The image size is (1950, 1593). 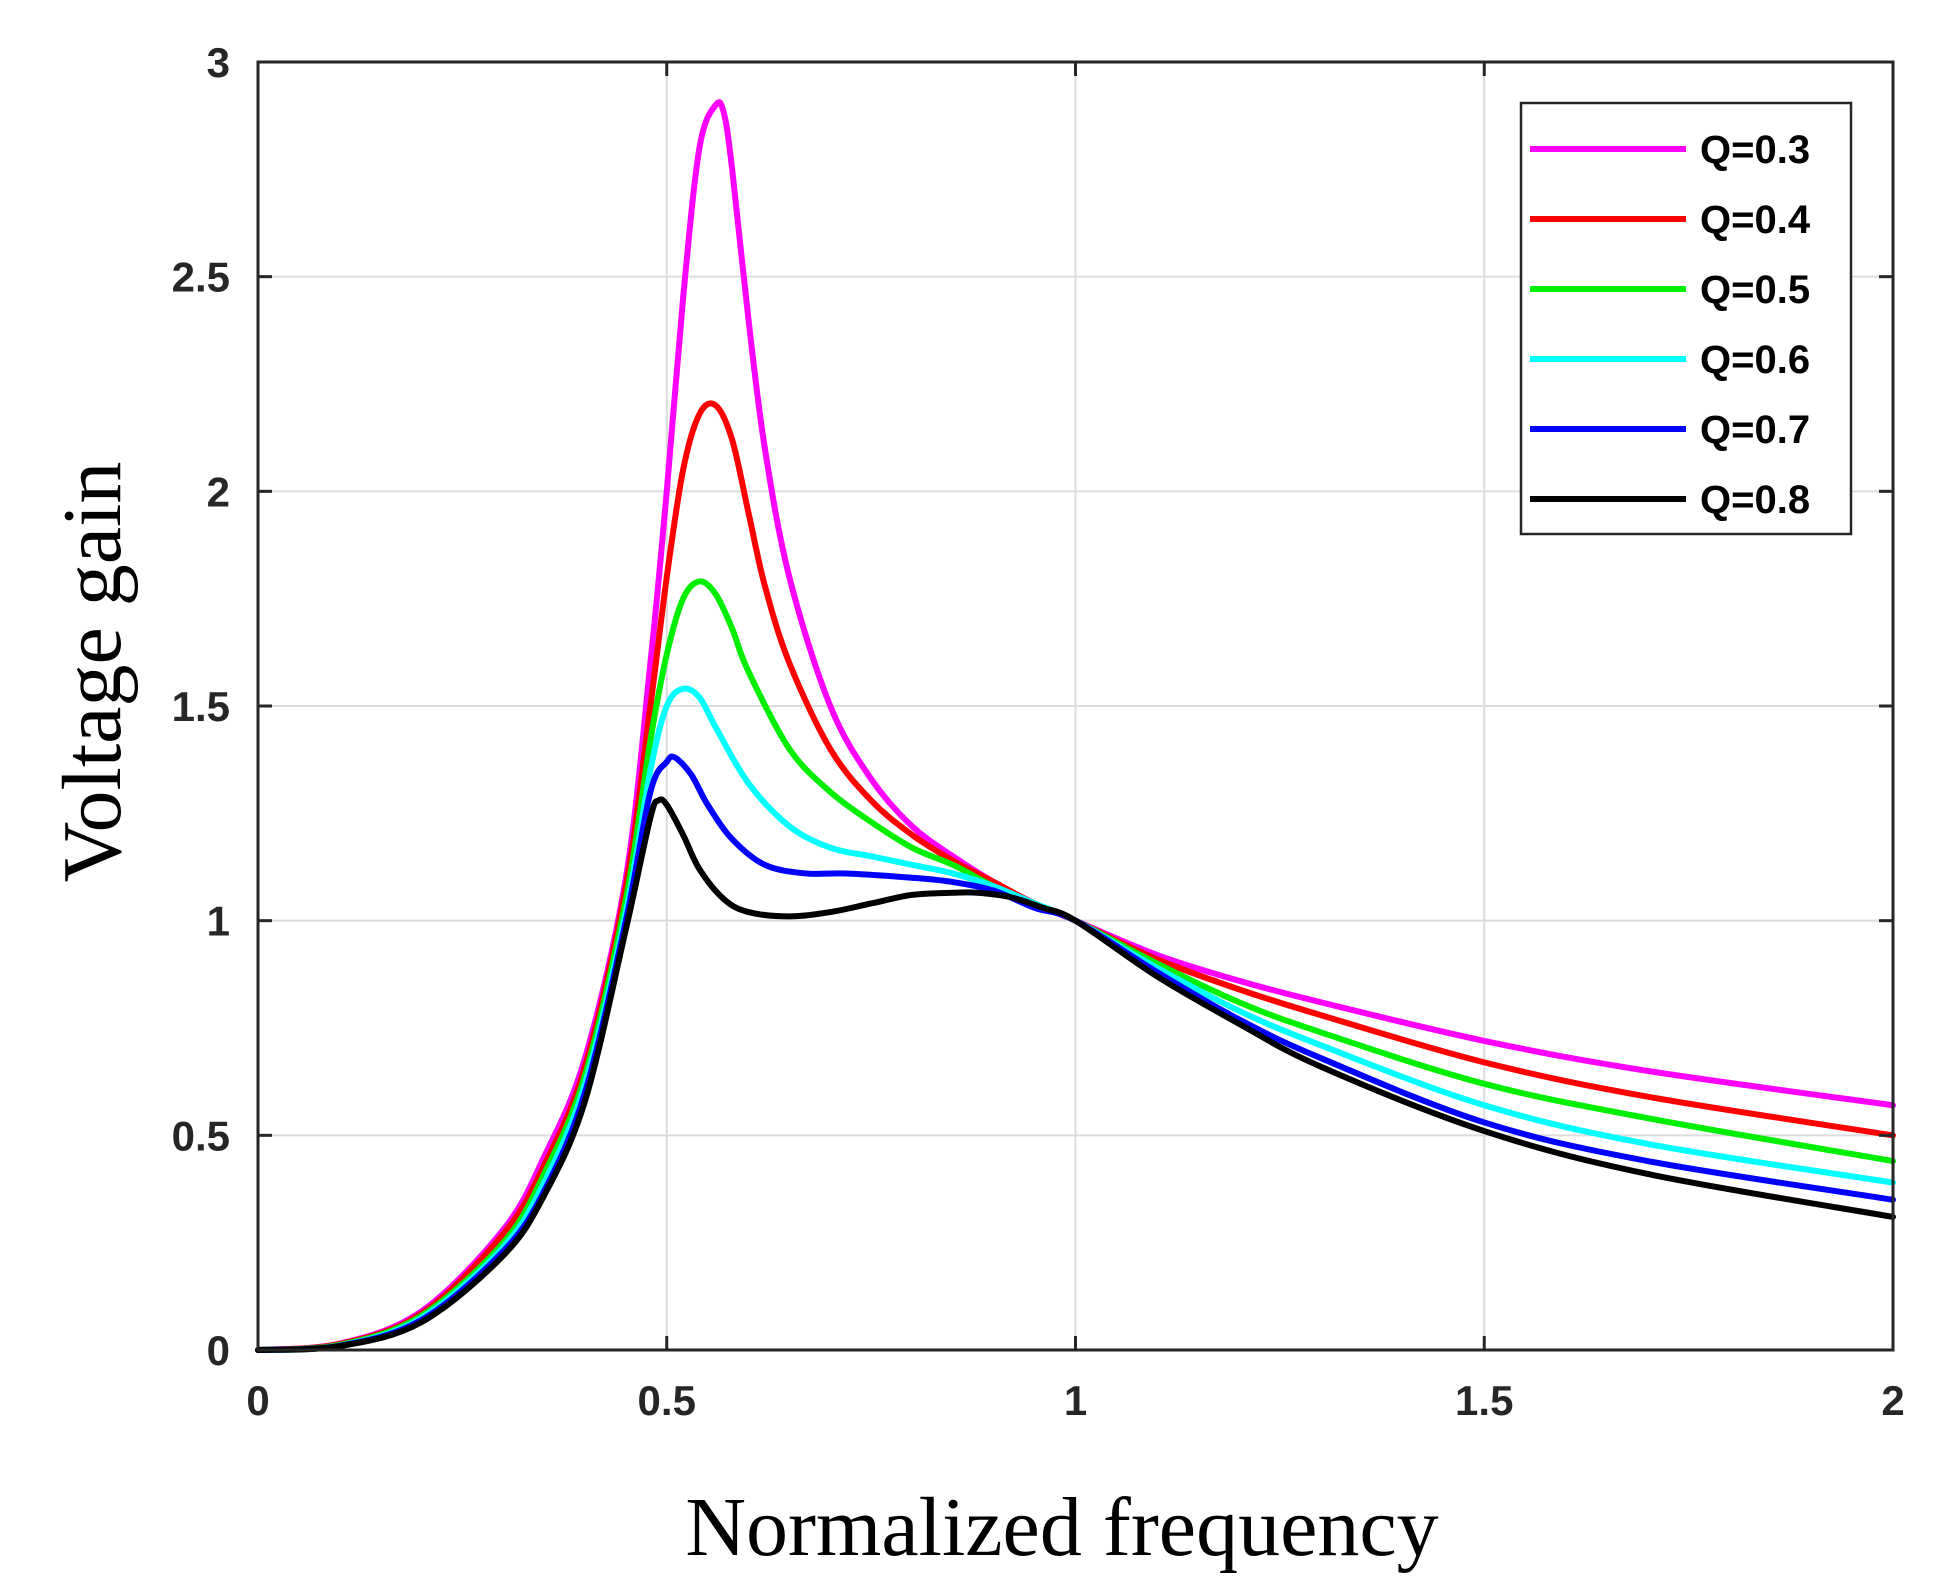 What do you see at coordinates (1484, 1400) in the screenshot?
I see `x-tick-label: 1.5` at bounding box center [1484, 1400].